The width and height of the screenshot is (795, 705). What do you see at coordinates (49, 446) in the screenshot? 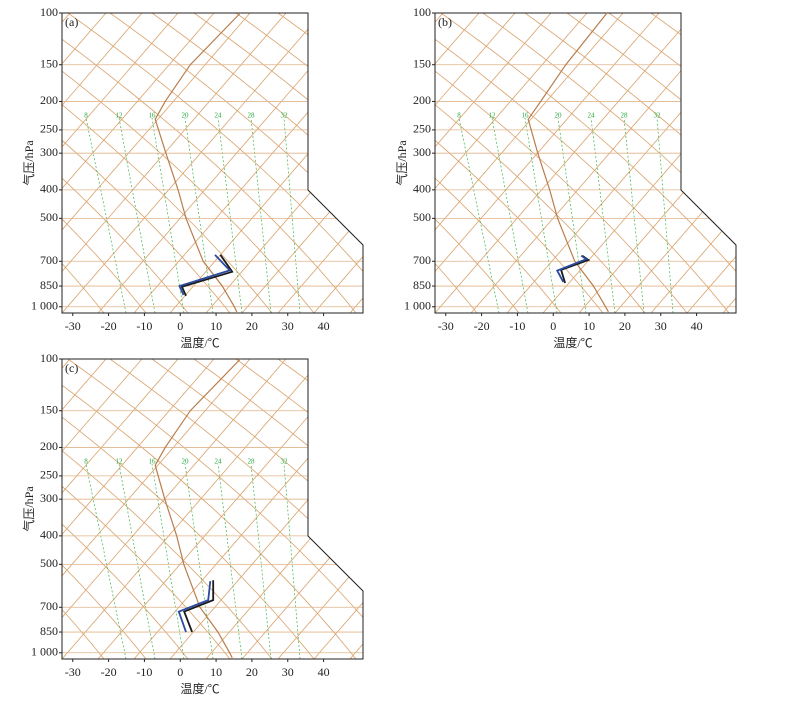
I see `y-tick-label: 200` at bounding box center [49, 446].